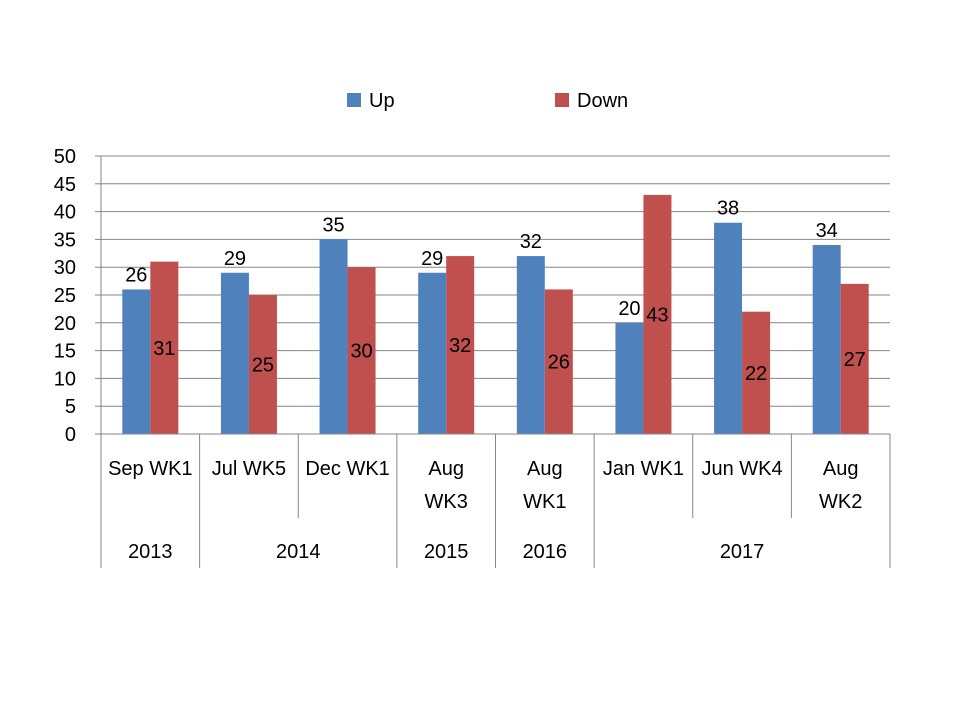 The height and width of the screenshot is (720, 960). What do you see at coordinates (531, 242) in the screenshot?
I see `data-label-up: 32` at bounding box center [531, 242].